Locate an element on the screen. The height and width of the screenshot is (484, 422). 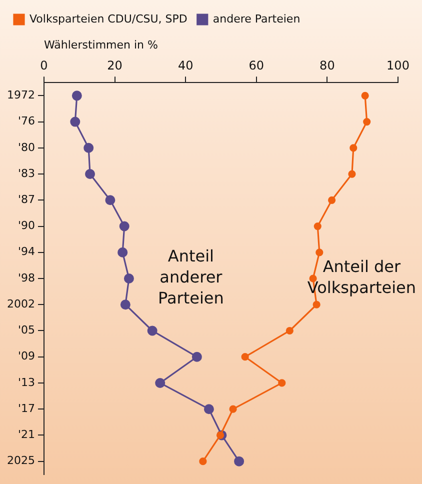
y-tick-label: 1972 is located at coordinates (20, 95).